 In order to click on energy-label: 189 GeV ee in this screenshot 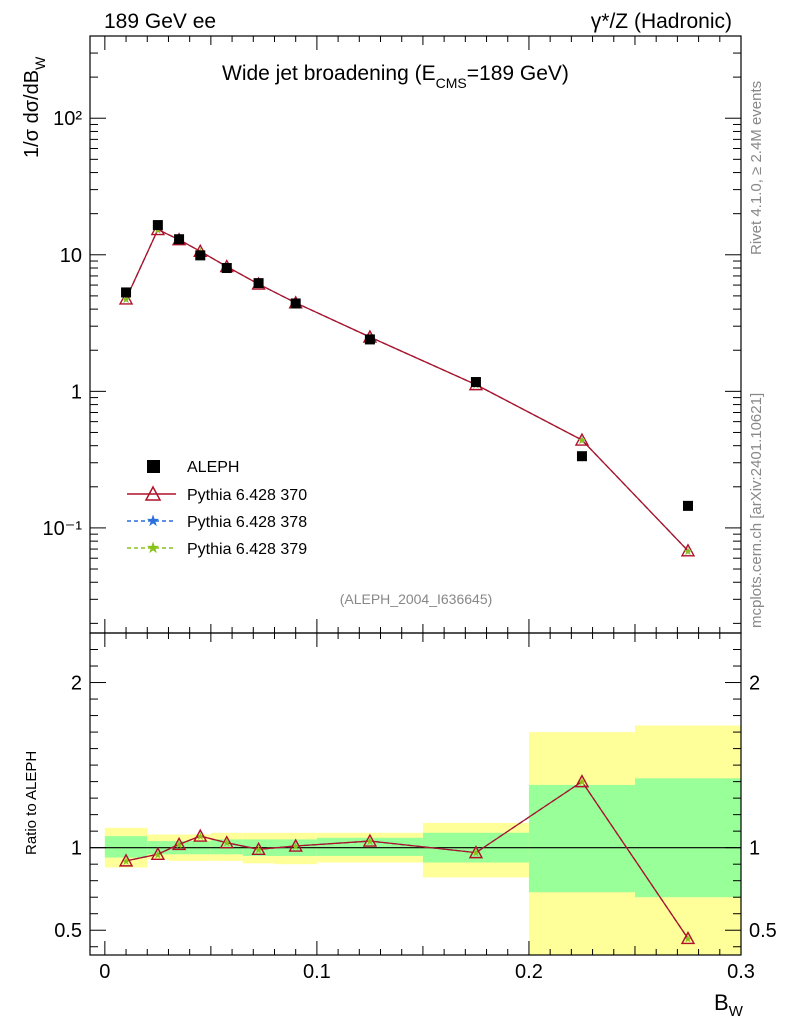, I will do `click(160, 21)`.